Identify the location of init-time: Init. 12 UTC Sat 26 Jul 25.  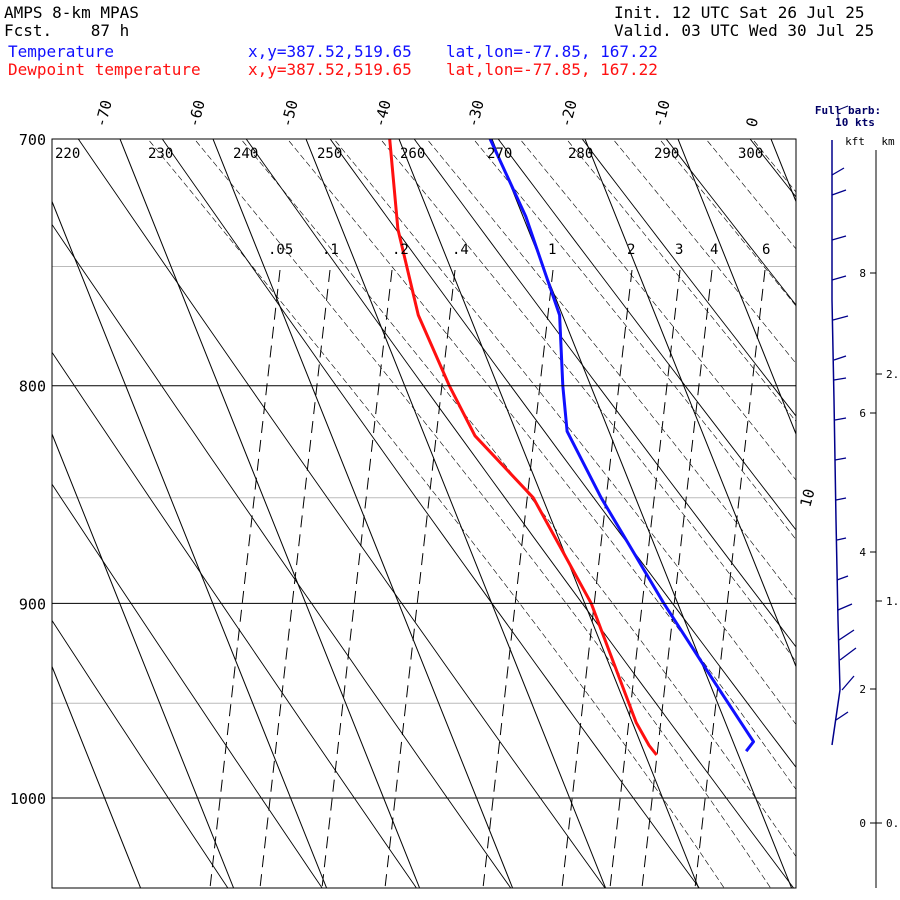
(739, 12).